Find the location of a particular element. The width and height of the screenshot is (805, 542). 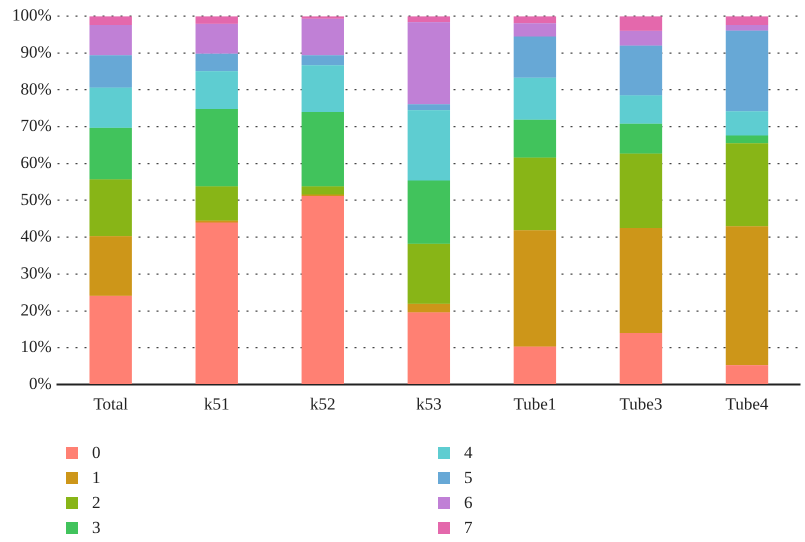

legend-label: 3 is located at coordinates (96, 528).